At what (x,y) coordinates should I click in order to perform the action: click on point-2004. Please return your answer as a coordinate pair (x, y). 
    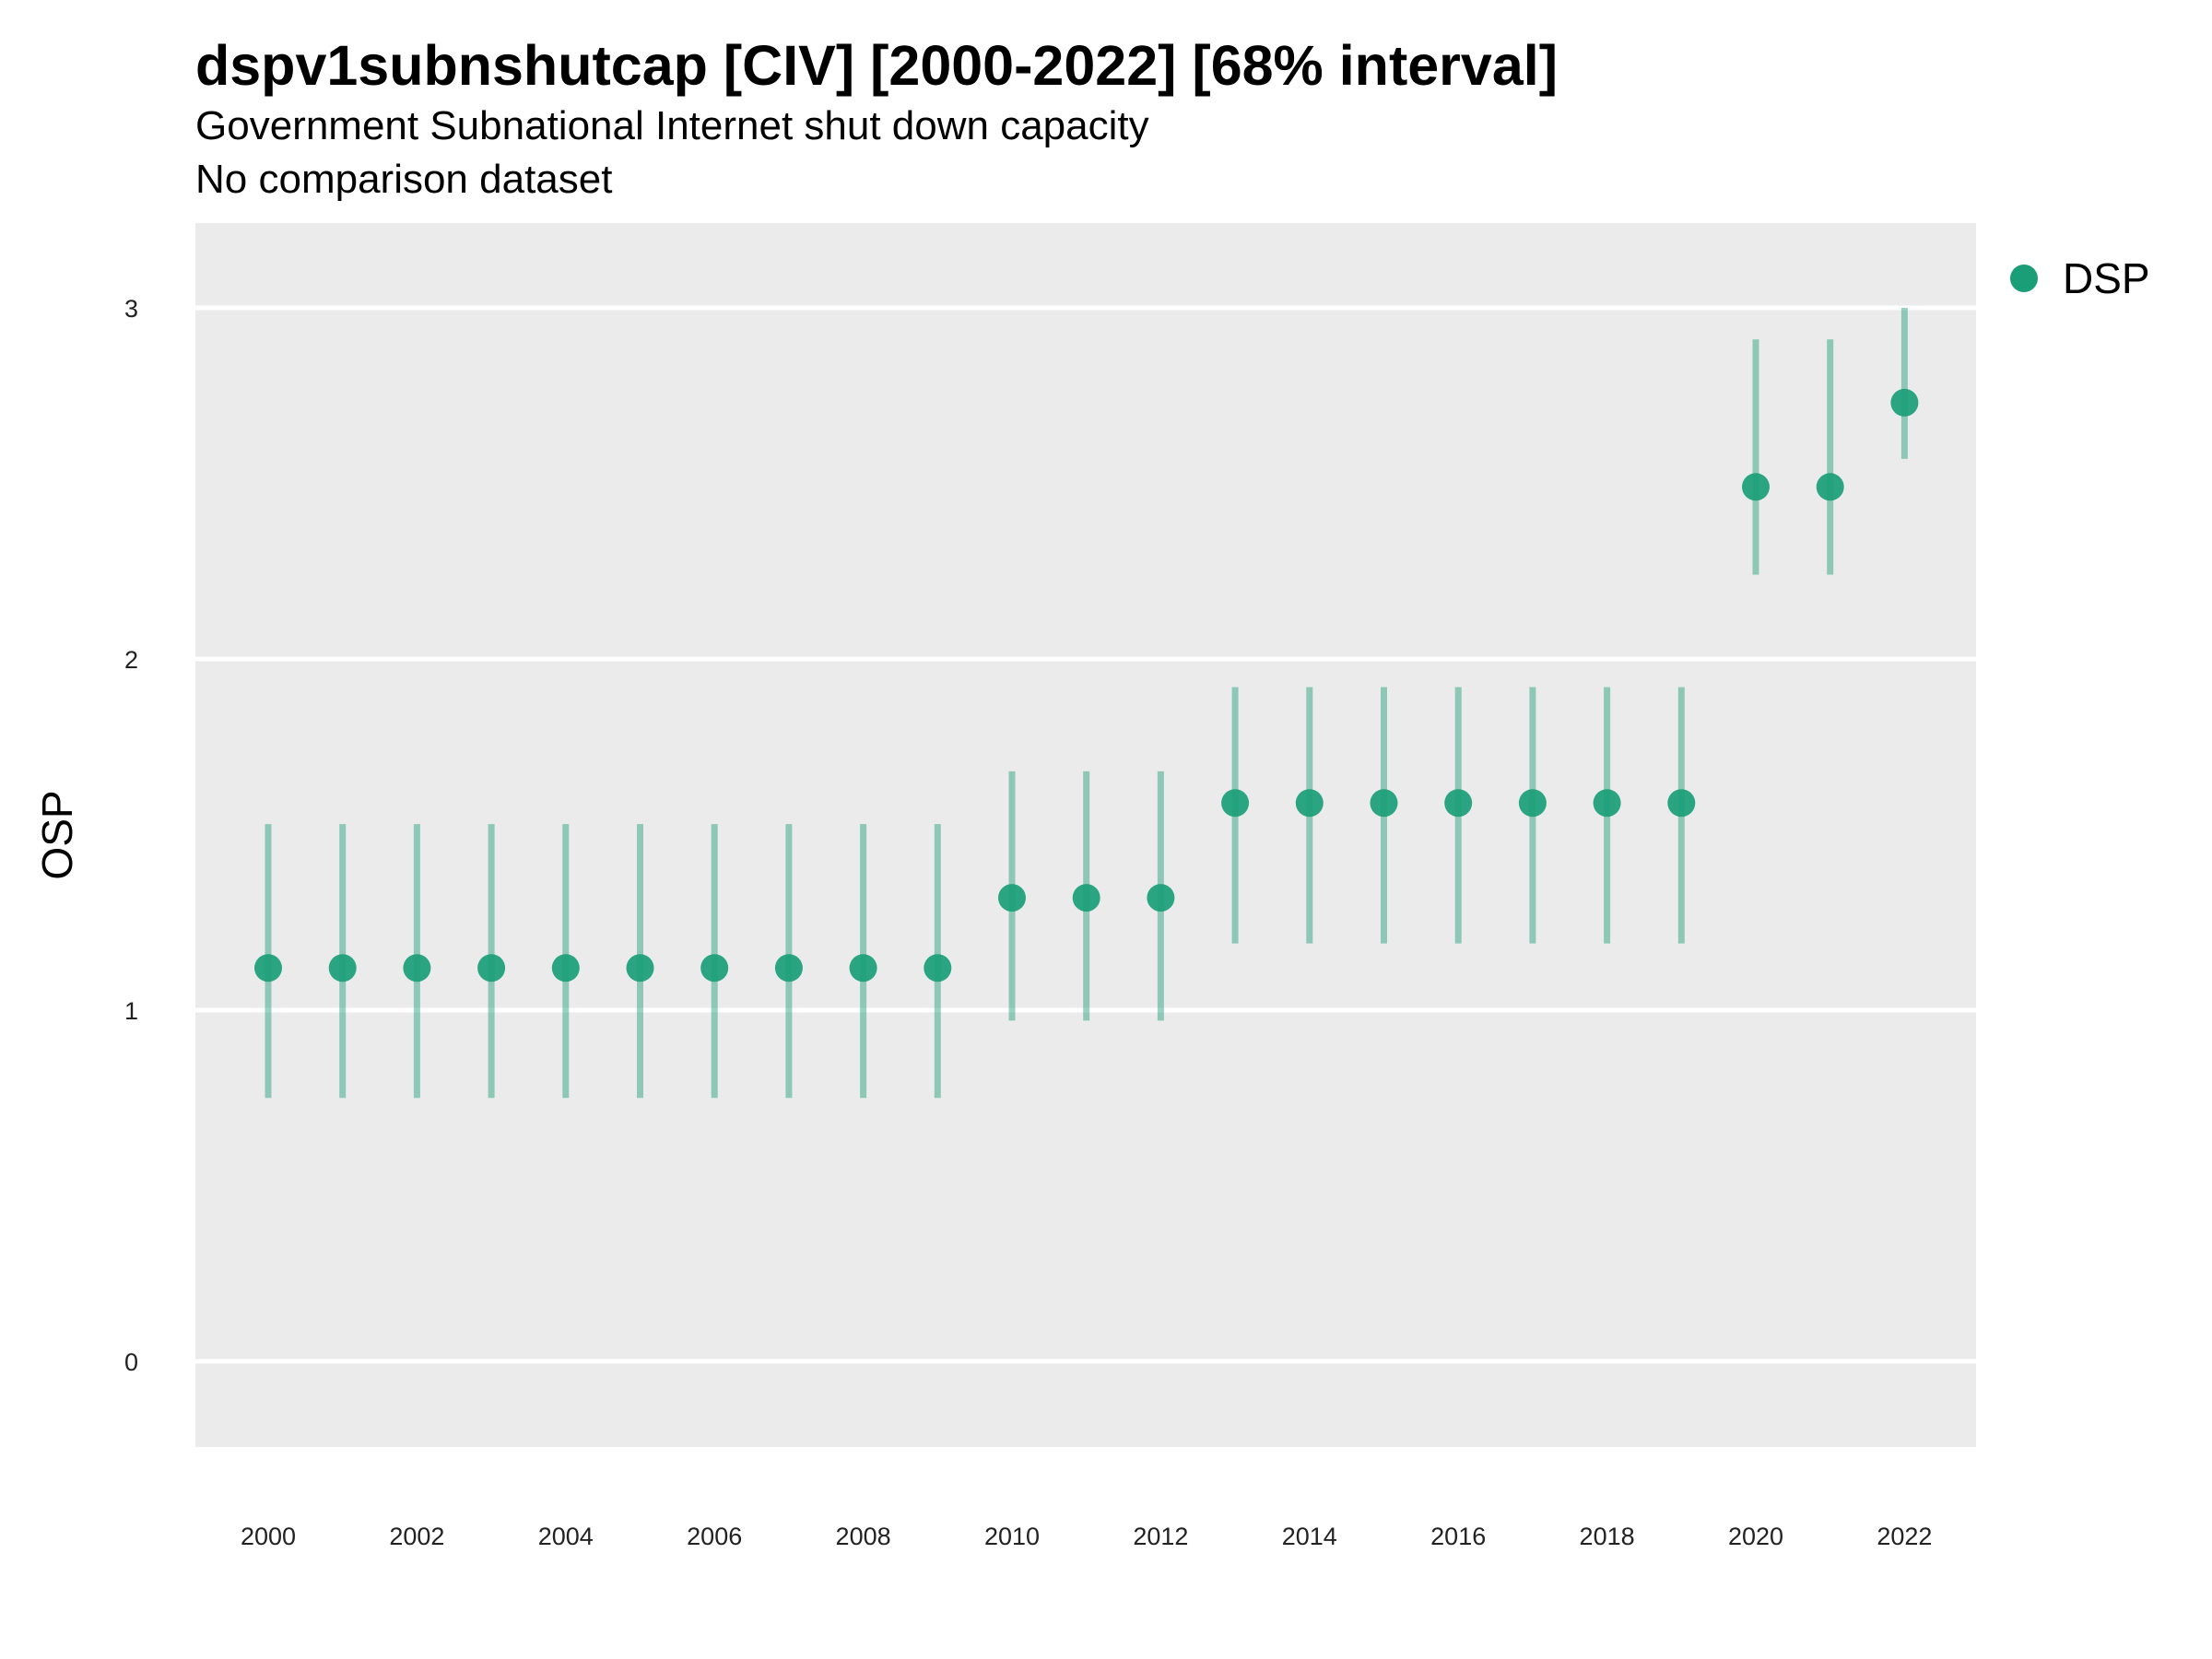
    Looking at the image, I should click on (565, 968).